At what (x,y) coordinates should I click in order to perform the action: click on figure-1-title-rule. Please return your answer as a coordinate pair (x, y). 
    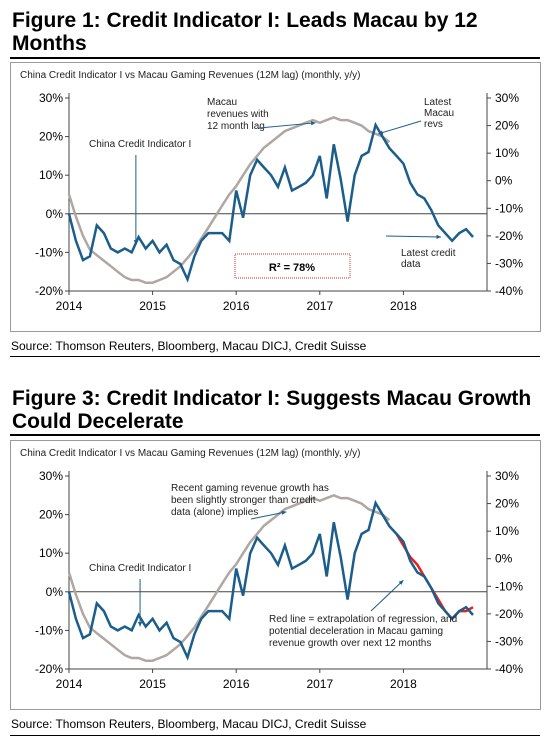
    Looking at the image, I should click on (275, 58).